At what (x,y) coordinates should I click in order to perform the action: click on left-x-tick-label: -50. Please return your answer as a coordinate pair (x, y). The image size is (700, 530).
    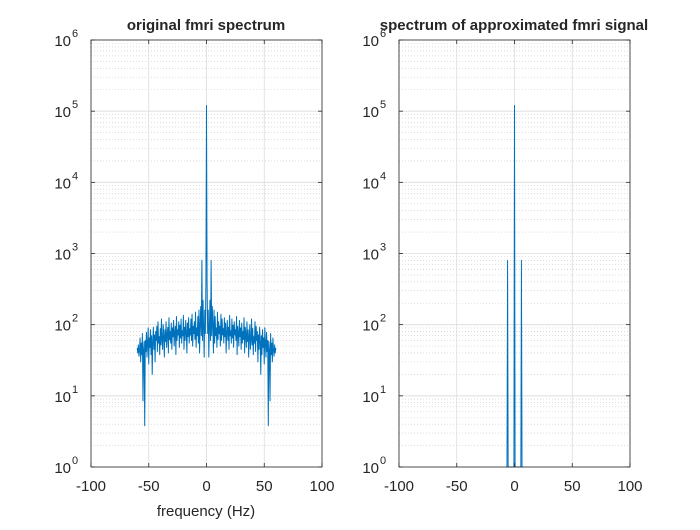
    Looking at the image, I should click on (149, 486).